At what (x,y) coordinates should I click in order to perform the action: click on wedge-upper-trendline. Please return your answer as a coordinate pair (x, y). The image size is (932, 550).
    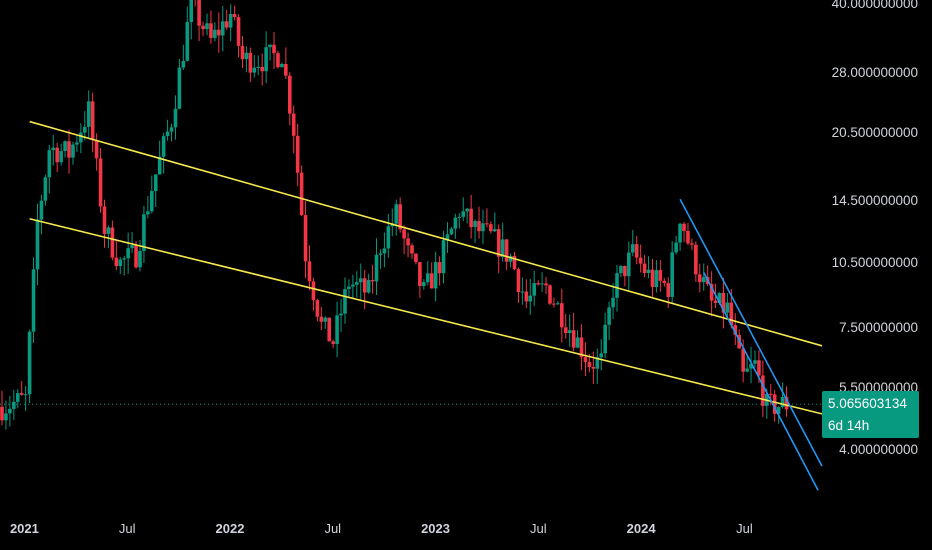
    Looking at the image, I should click on (751, 332).